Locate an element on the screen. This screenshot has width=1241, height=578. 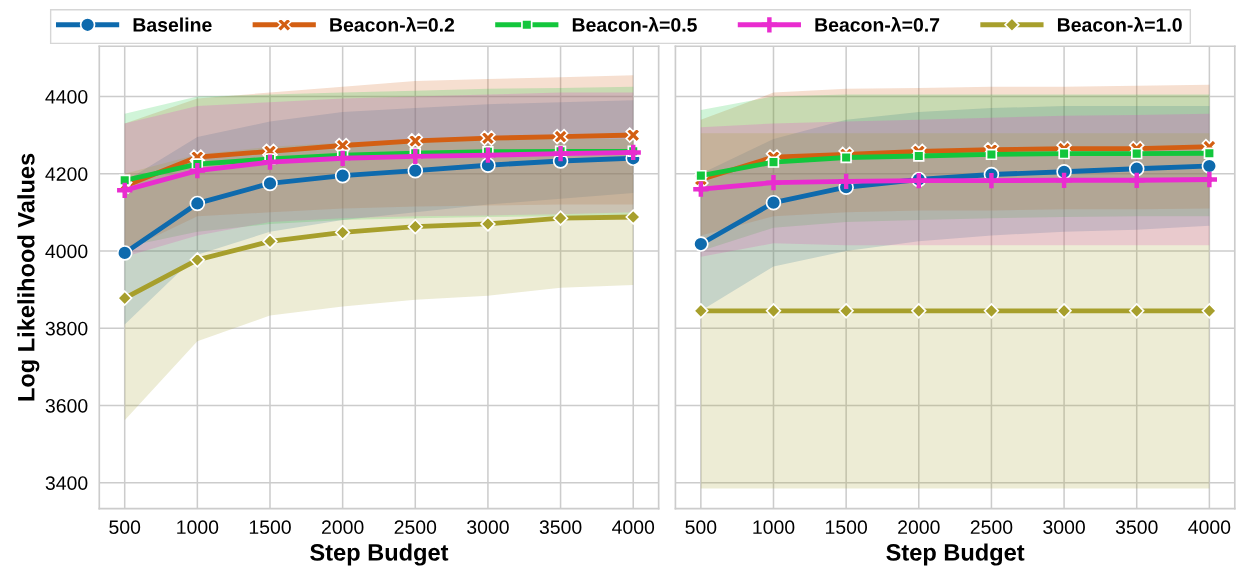
y-axis-title: Log Likelihood Values is located at coordinates (28, 277).